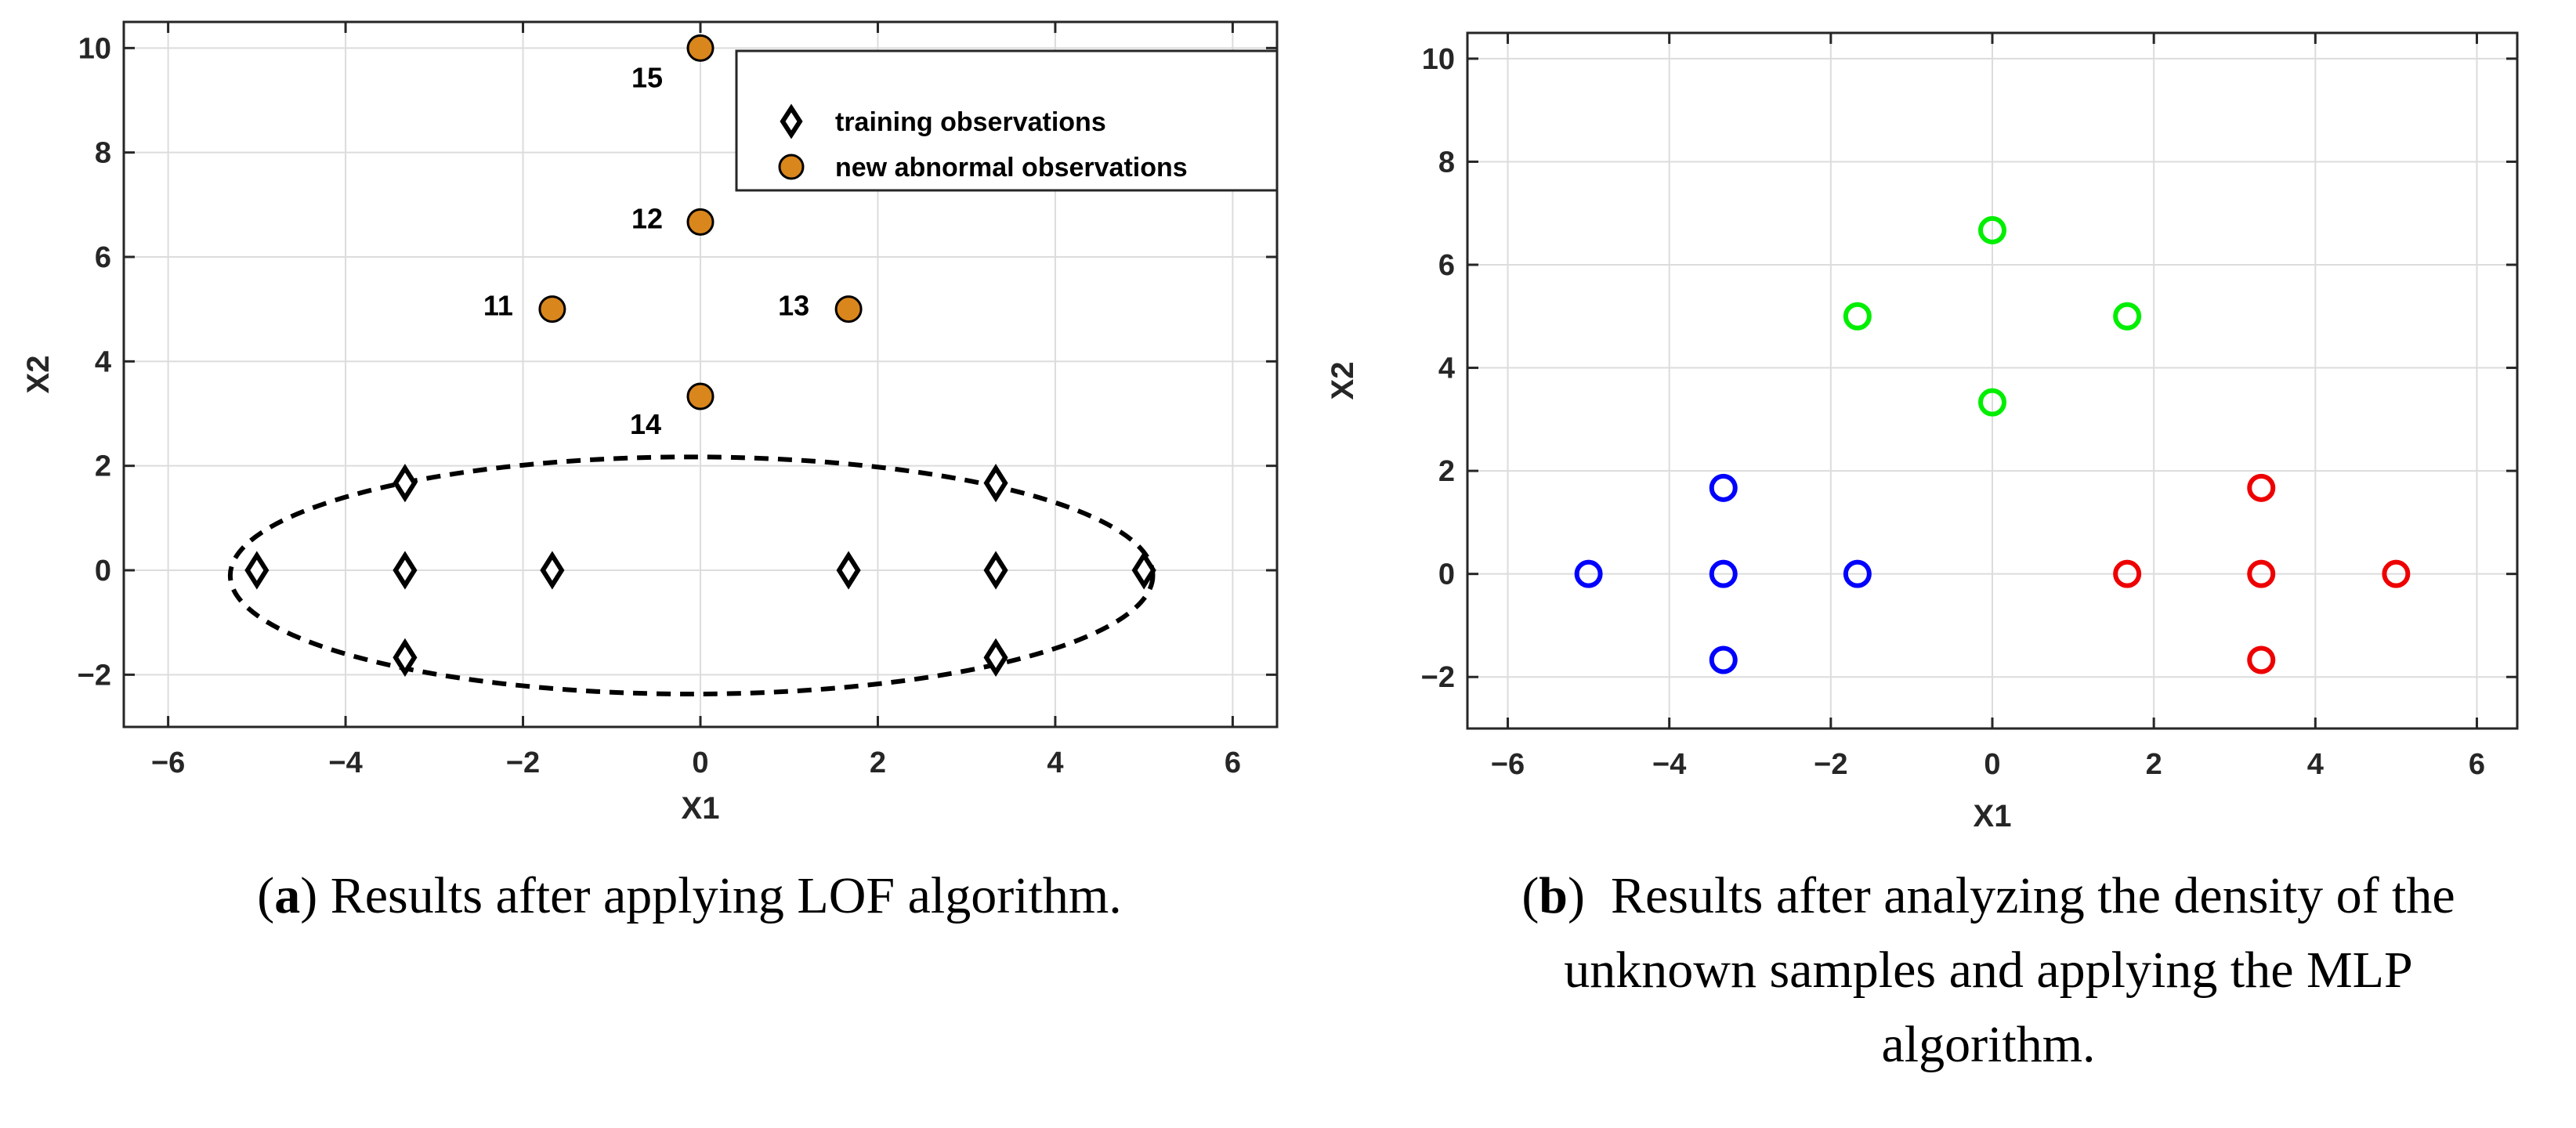 This screenshot has width=2576, height=1128. I want to click on caption-tag: a, so click(287, 896).